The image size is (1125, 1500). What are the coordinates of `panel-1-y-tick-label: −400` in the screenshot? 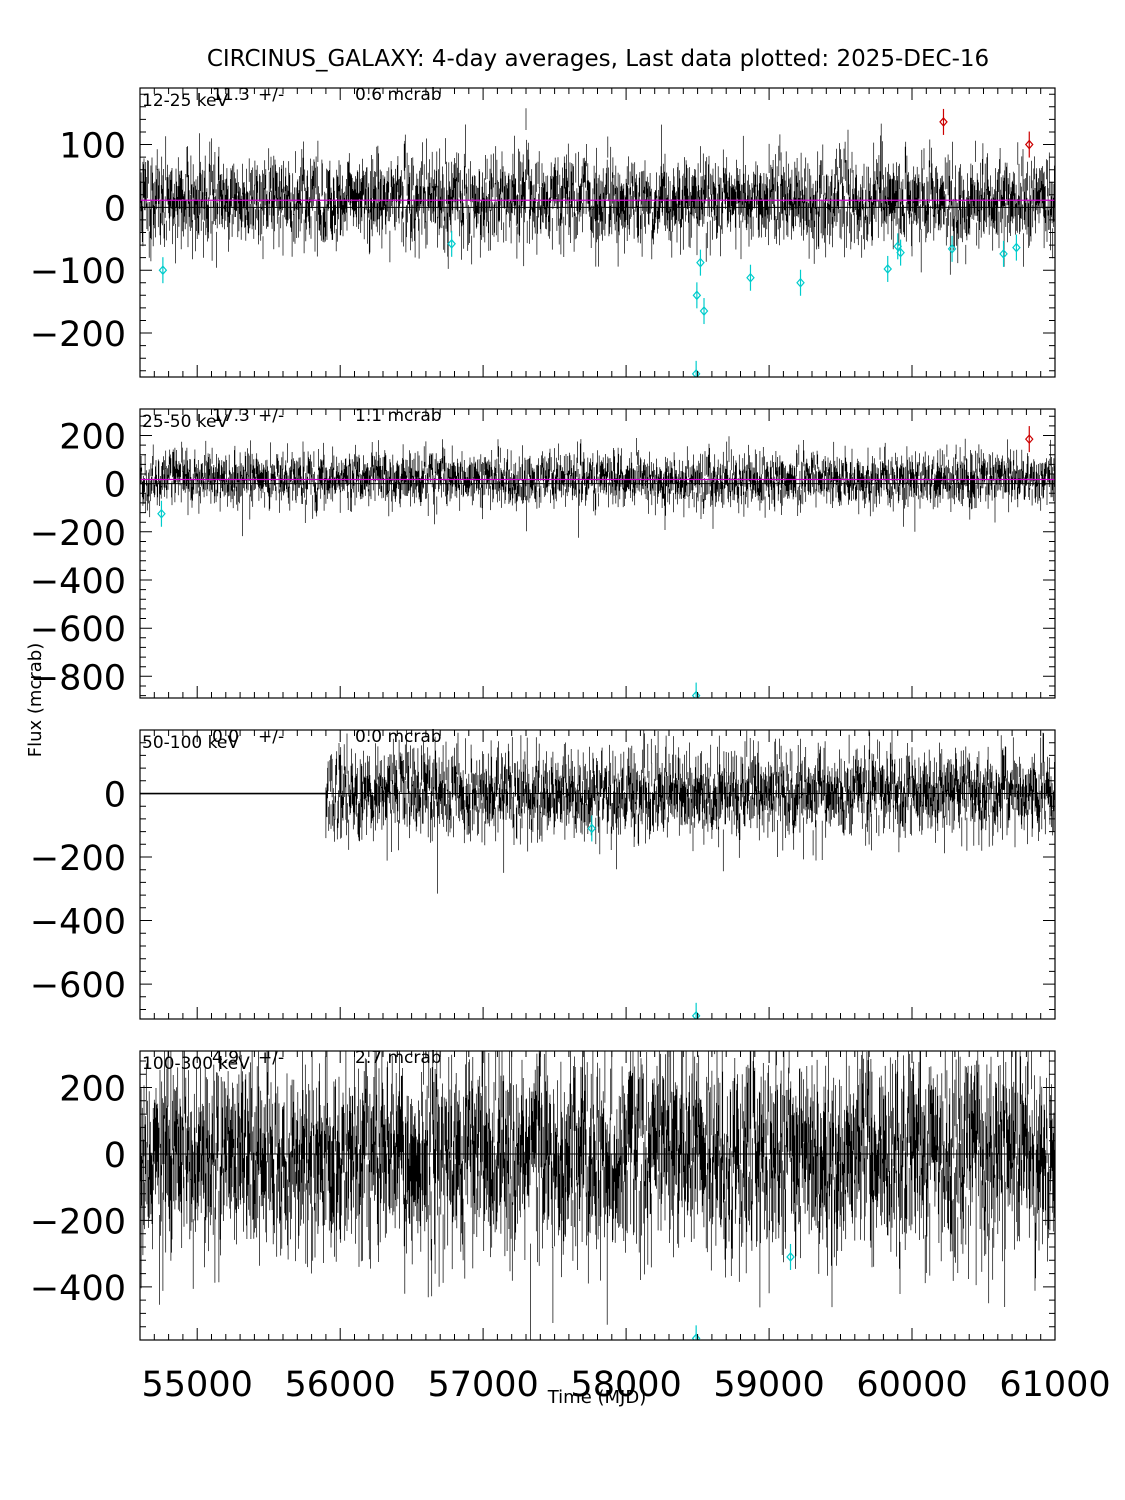 It's located at (78, 582).